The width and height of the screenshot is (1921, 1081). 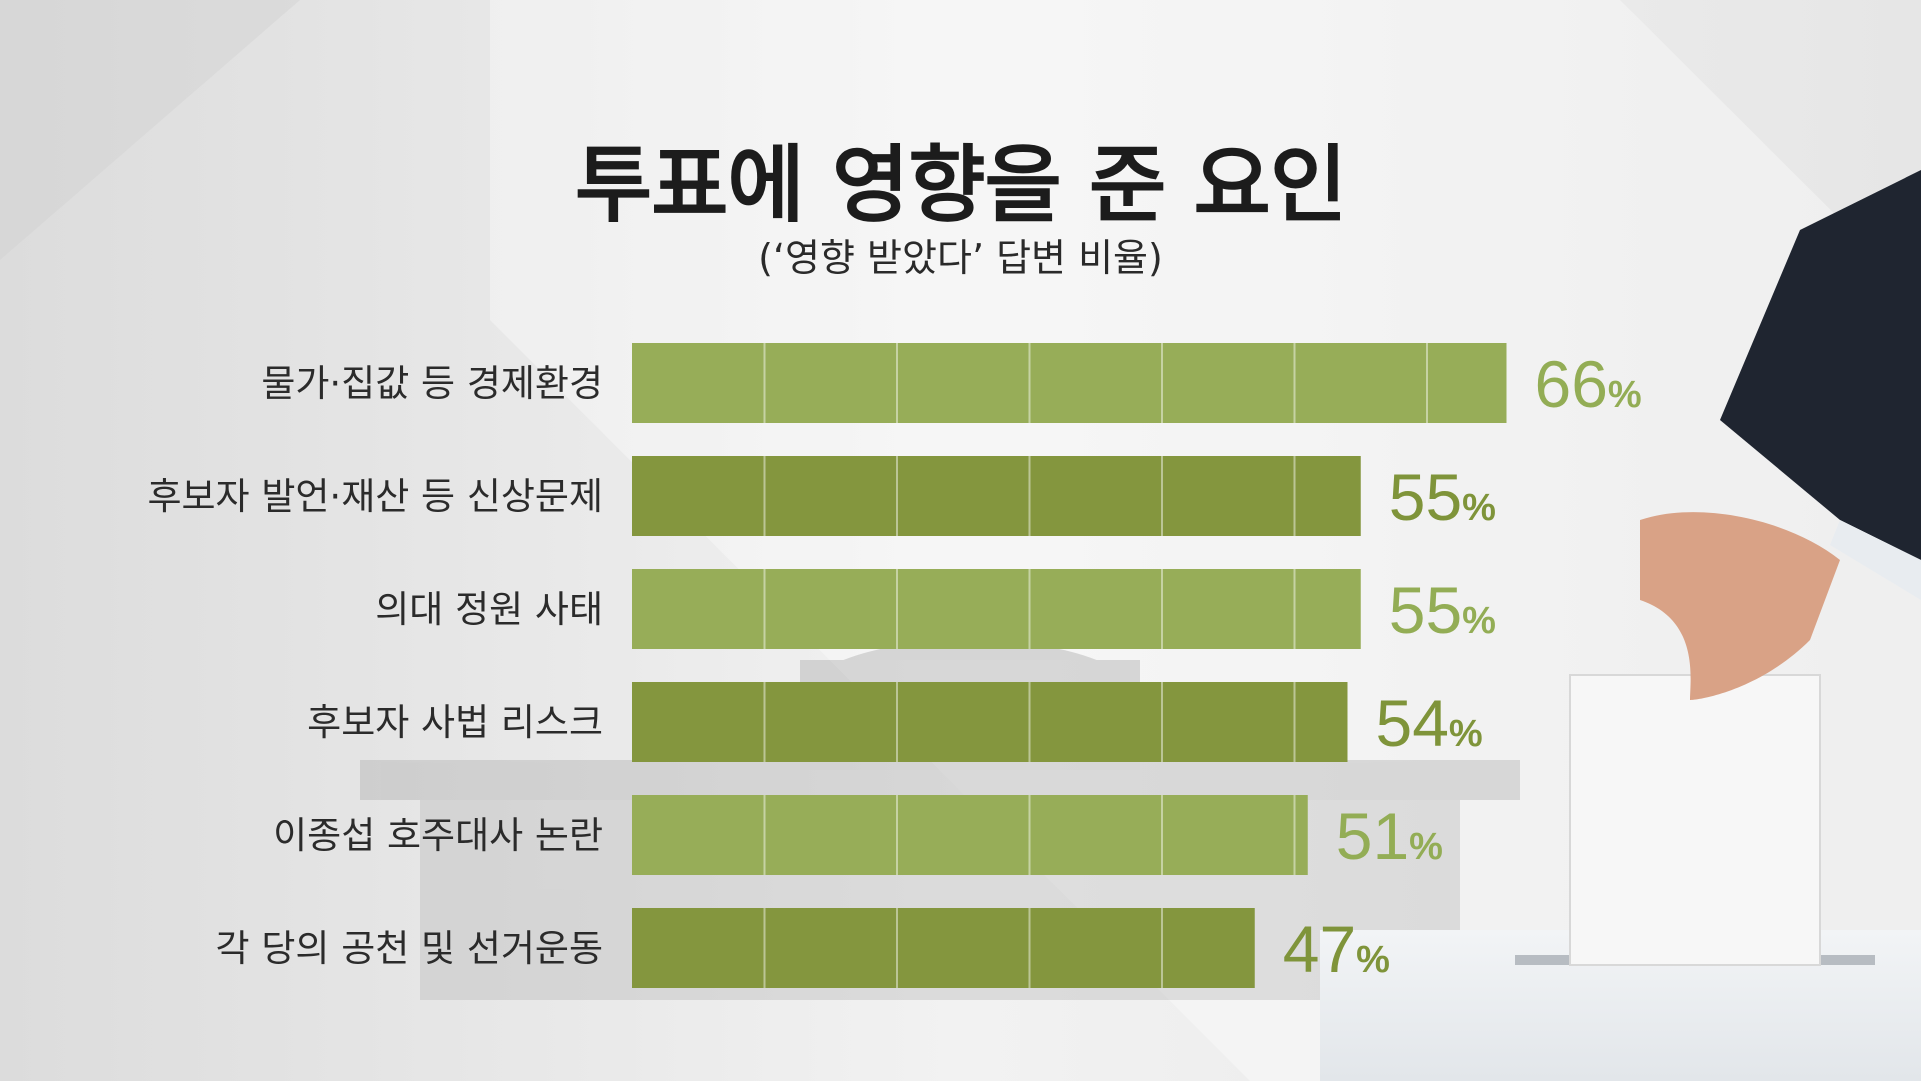 I want to click on bar-row: 의대 정원 사태 55%, so click(x=935, y=609).